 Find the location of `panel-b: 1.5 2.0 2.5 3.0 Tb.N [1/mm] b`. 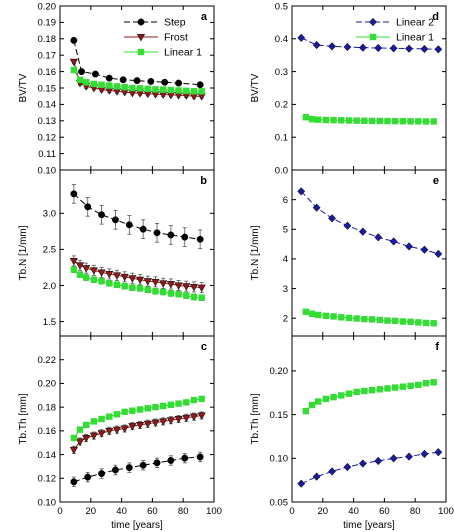

panel-b: 1.5 2.0 2.5 3.0 Tb.N [1/mm] b is located at coordinates (116, 253).